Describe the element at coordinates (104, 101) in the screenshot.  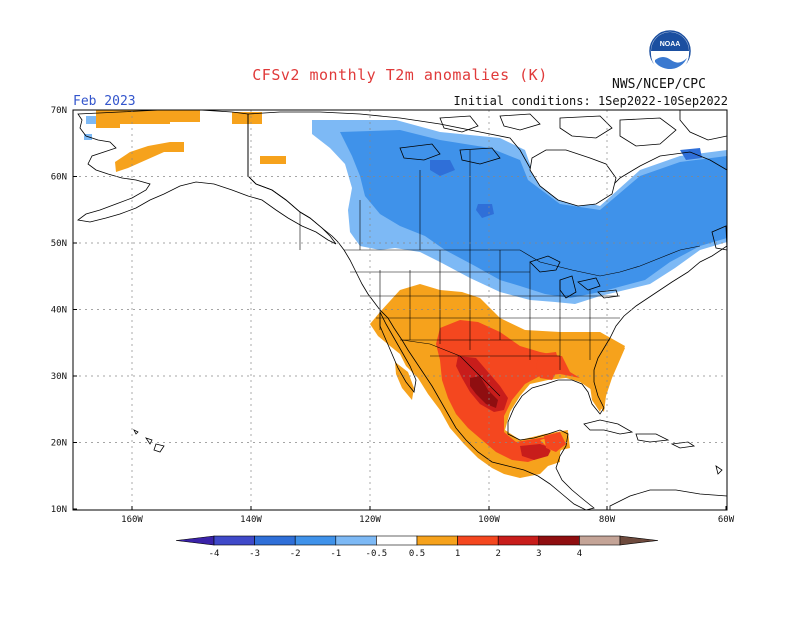
I see `valid-month-label: Feb 2023` at that location.